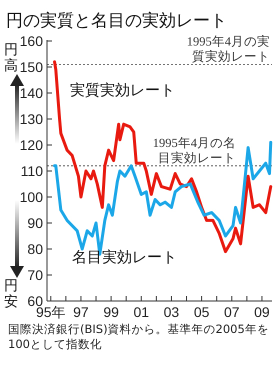 The height and width of the screenshot is (365, 280). Describe the element at coordinates (11, 57) in the screenshot. I see `text: 円高` at that location.